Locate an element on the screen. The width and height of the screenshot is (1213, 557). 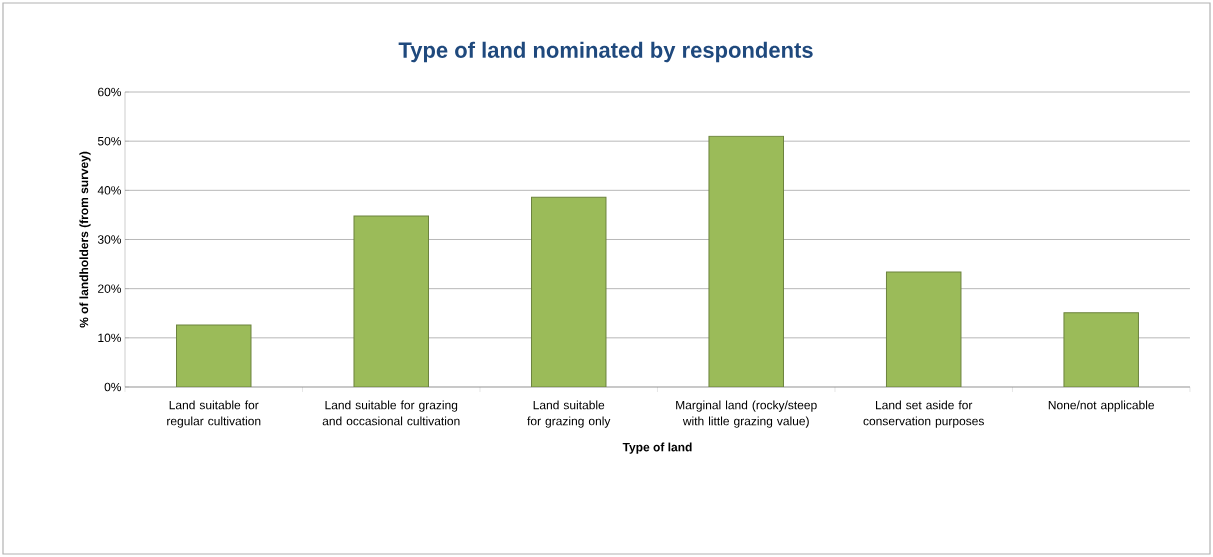
x-axis-title: Type of land is located at coordinates (657, 448).